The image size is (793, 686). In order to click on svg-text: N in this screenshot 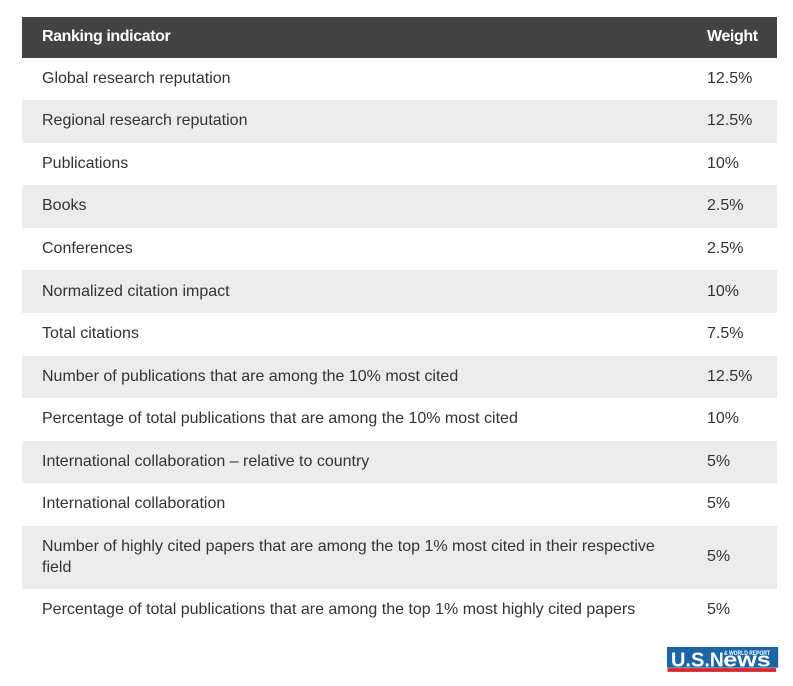, I will do `click(717, 659)`.